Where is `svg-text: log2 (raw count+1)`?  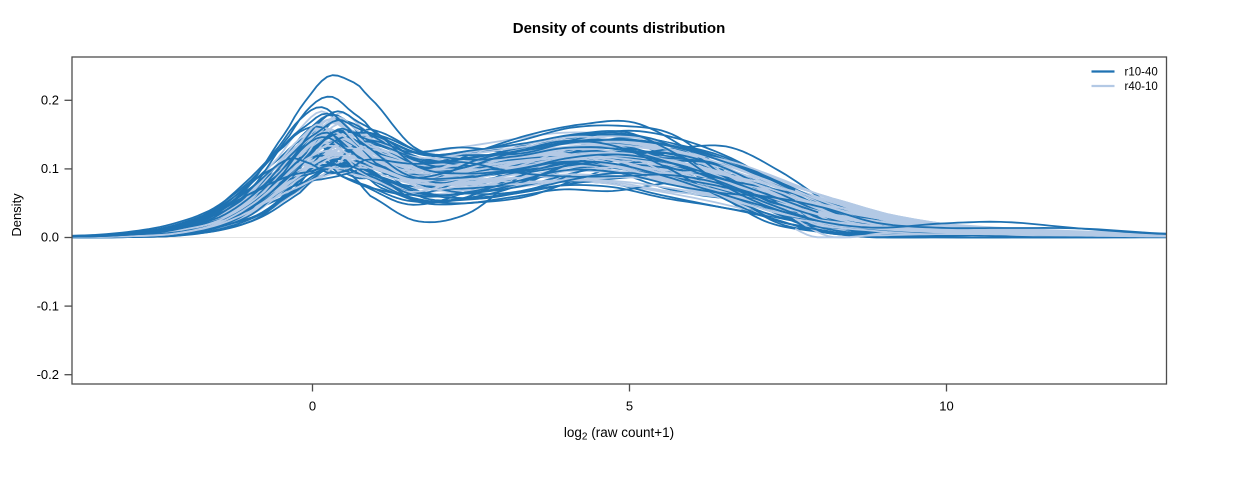
svg-text: log2 (raw count+1) is located at coordinates (619, 434).